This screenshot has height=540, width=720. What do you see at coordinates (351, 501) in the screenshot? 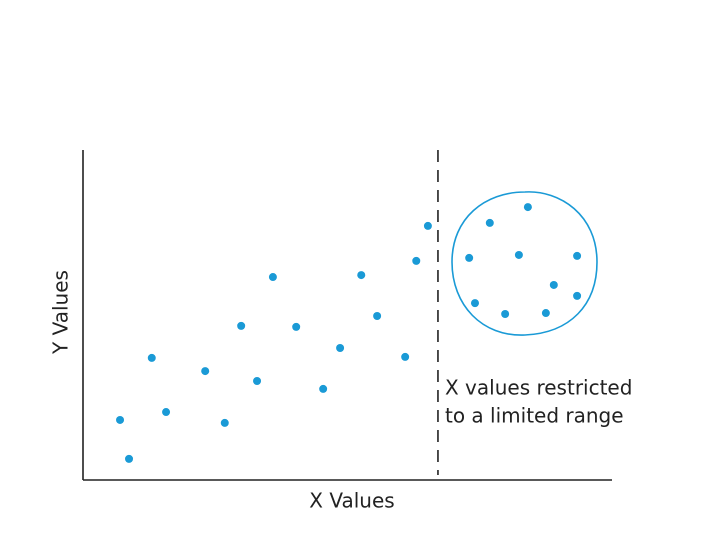
I see `x-axis-label: X Values` at bounding box center [351, 501].